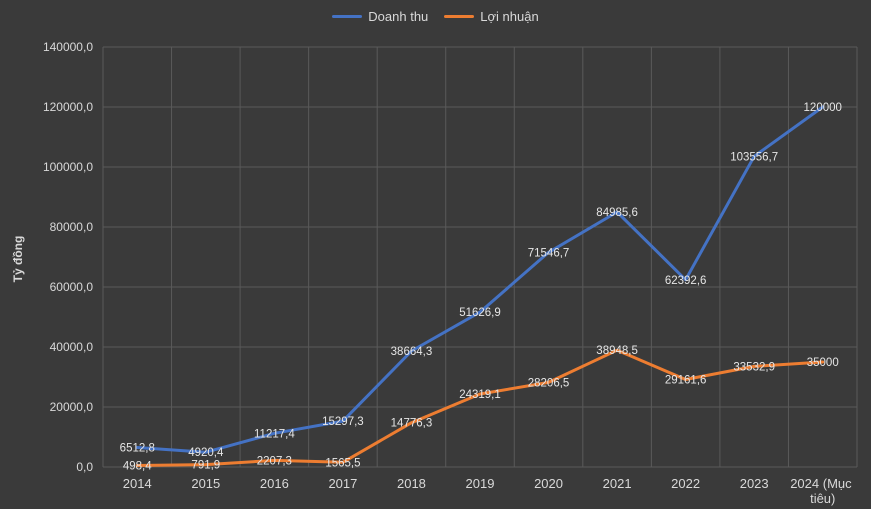 The height and width of the screenshot is (509, 871). Describe the element at coordinates (754, 367) in the screenshot. I see `data-label-profit: 33532,9` at that location.